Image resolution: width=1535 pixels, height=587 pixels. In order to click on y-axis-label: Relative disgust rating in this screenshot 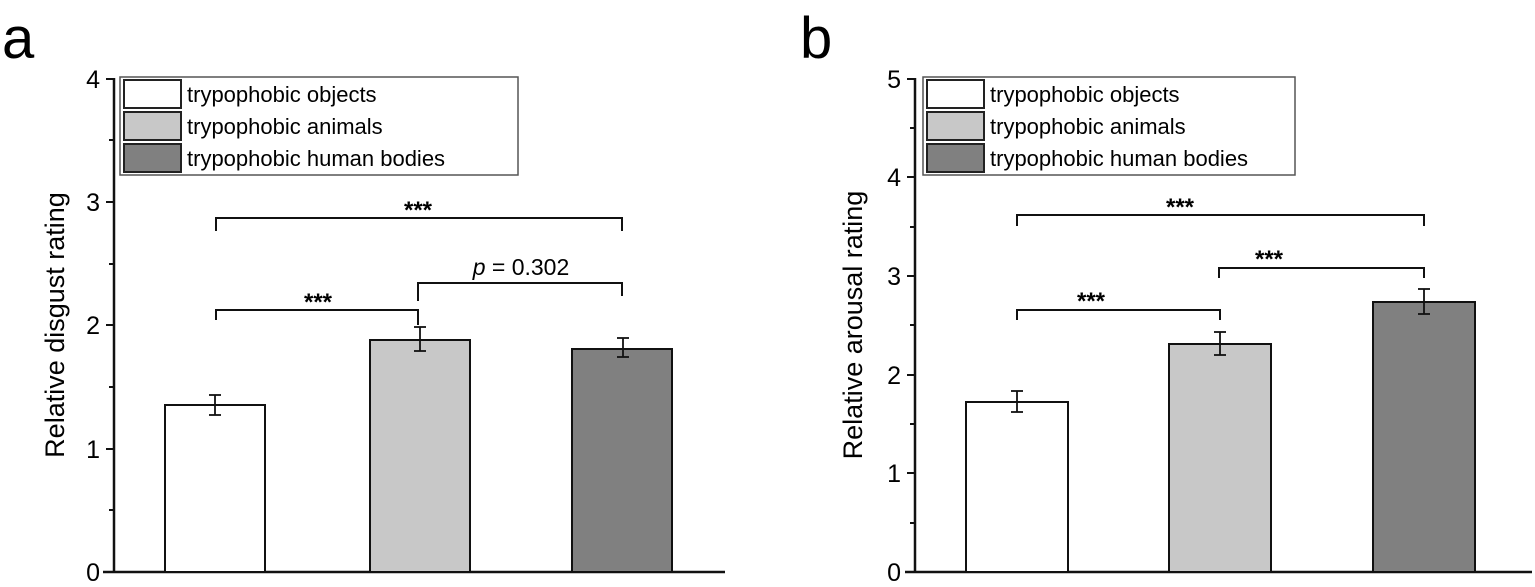, I will do `click(55, 325)`.